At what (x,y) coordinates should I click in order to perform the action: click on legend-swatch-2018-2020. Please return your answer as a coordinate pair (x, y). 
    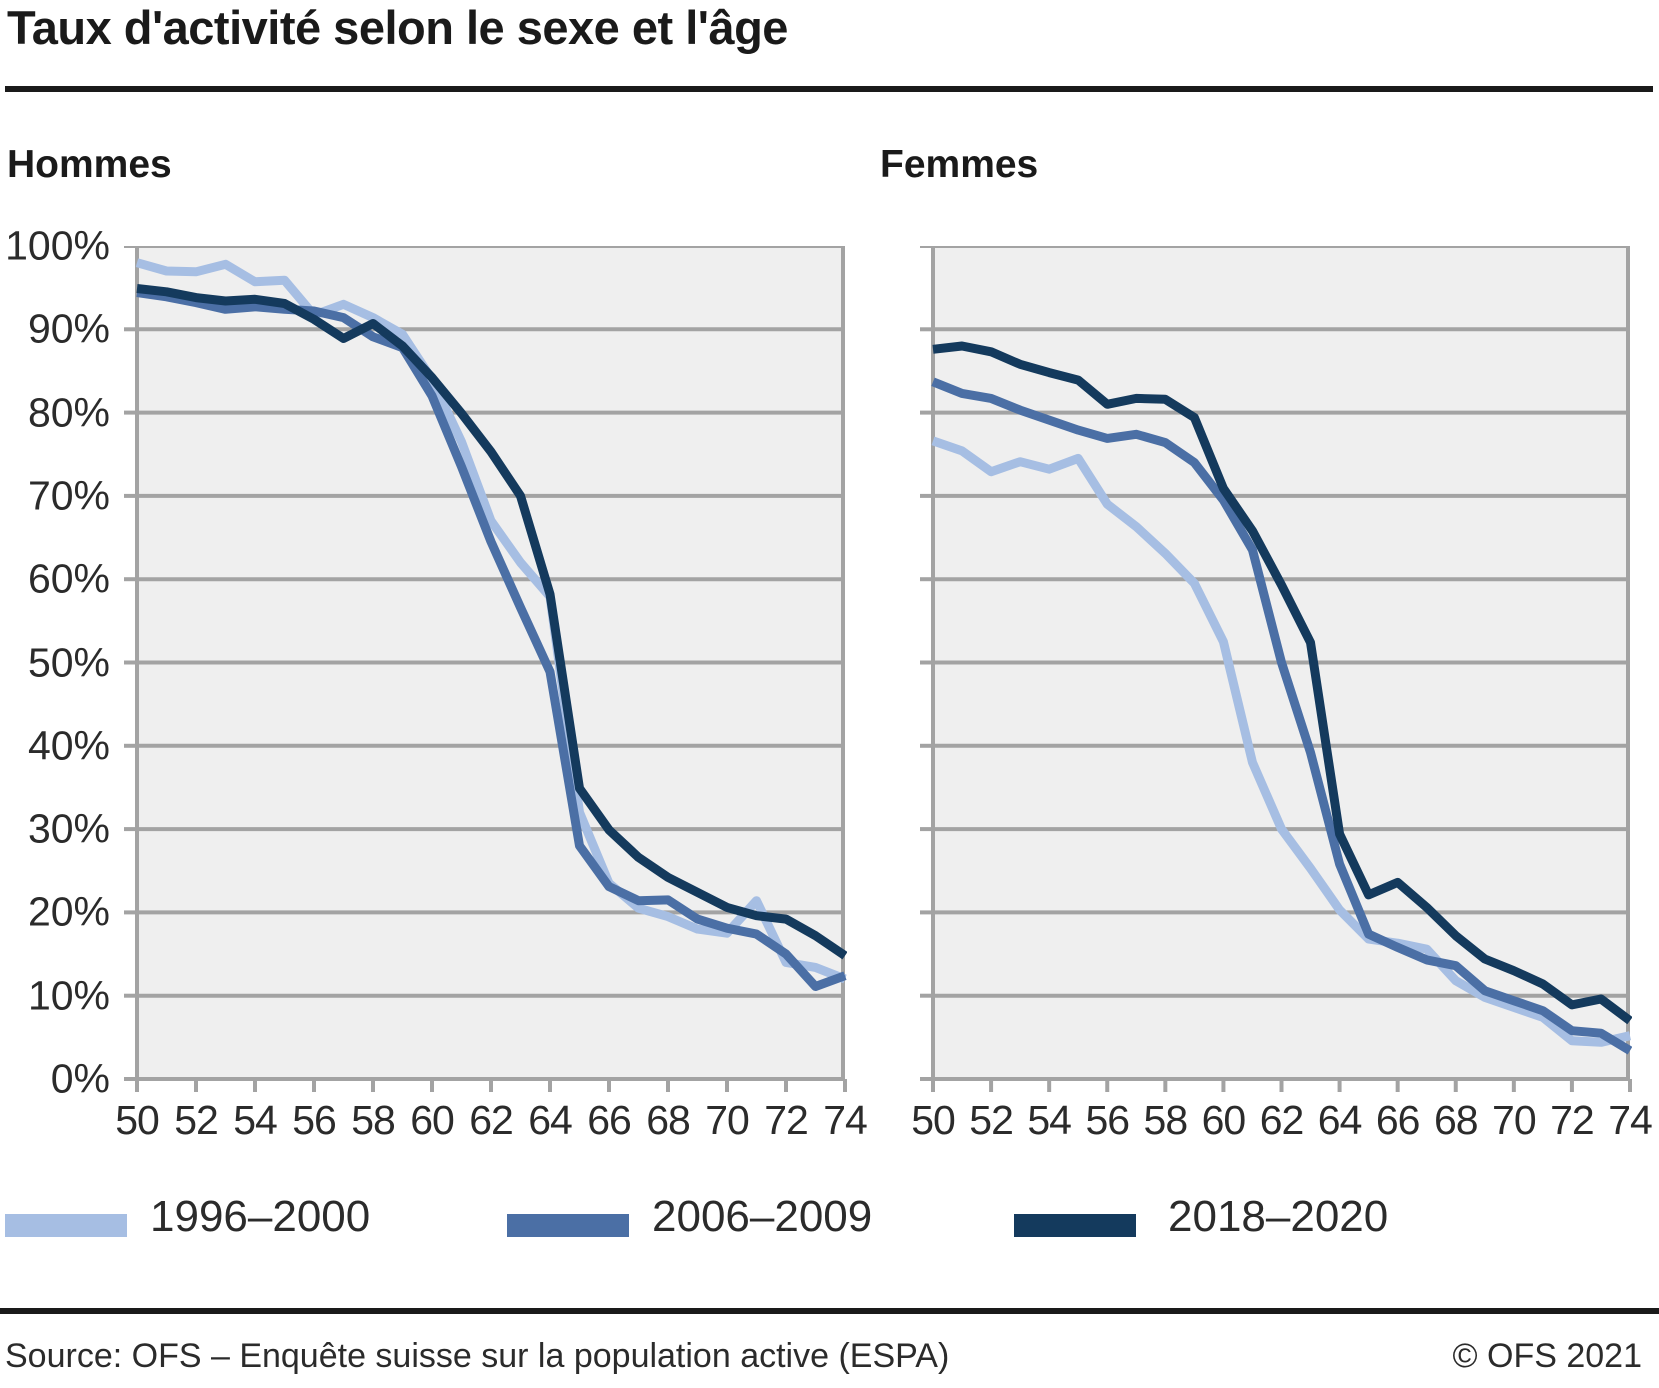
    Looking at the image, I should click on (1075, 1225).